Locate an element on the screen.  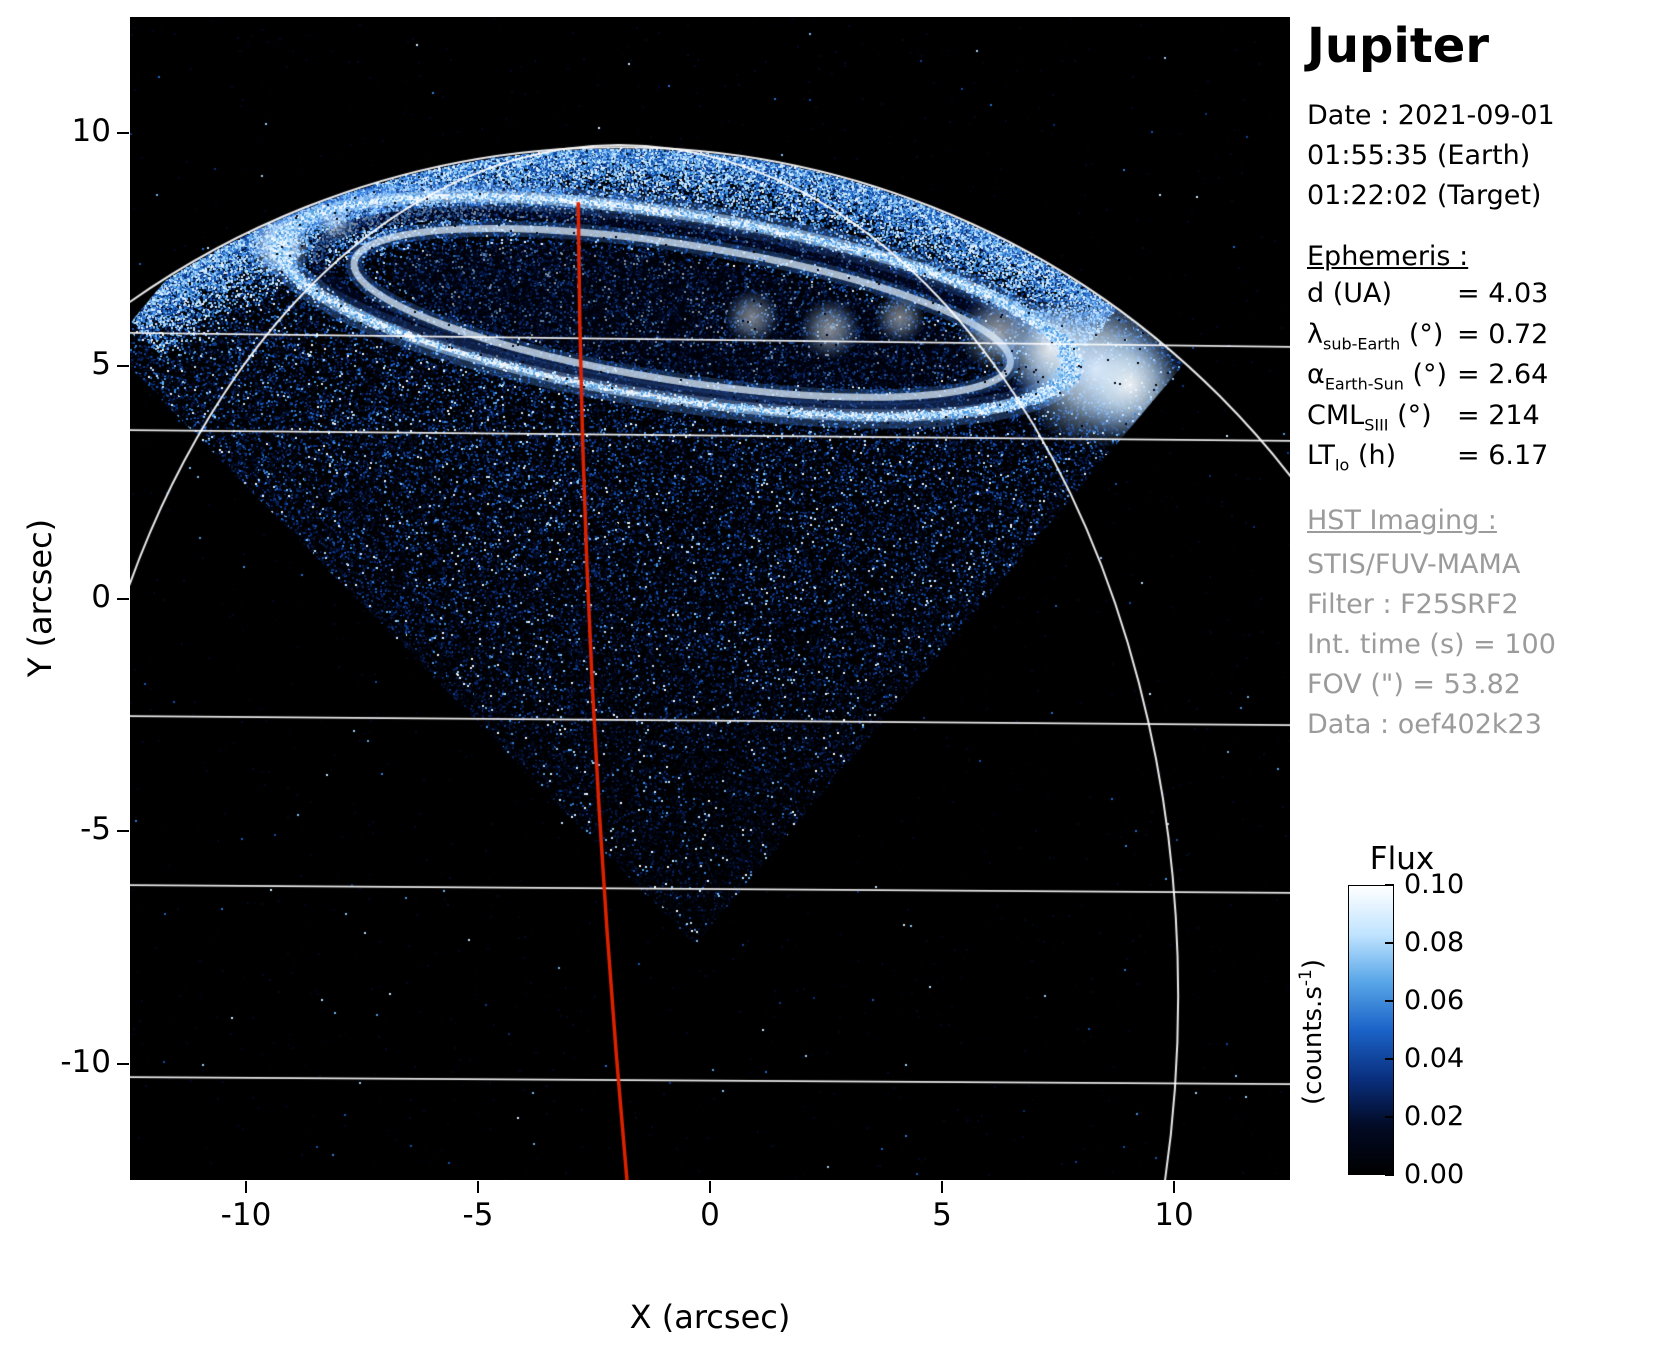
target-title: Jupiter is located at coordinates (1398, 46).